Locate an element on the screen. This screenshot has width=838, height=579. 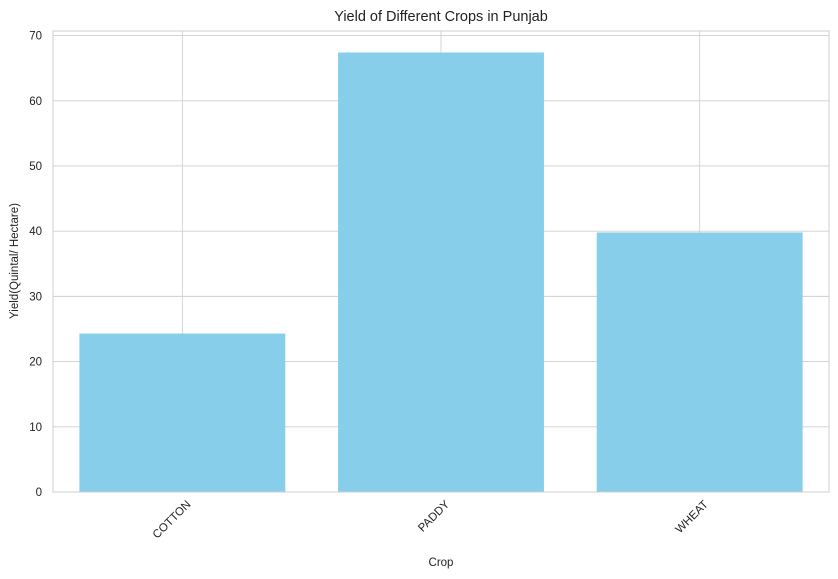
y-tick-label: 10 is located at coordinates (35, 428).